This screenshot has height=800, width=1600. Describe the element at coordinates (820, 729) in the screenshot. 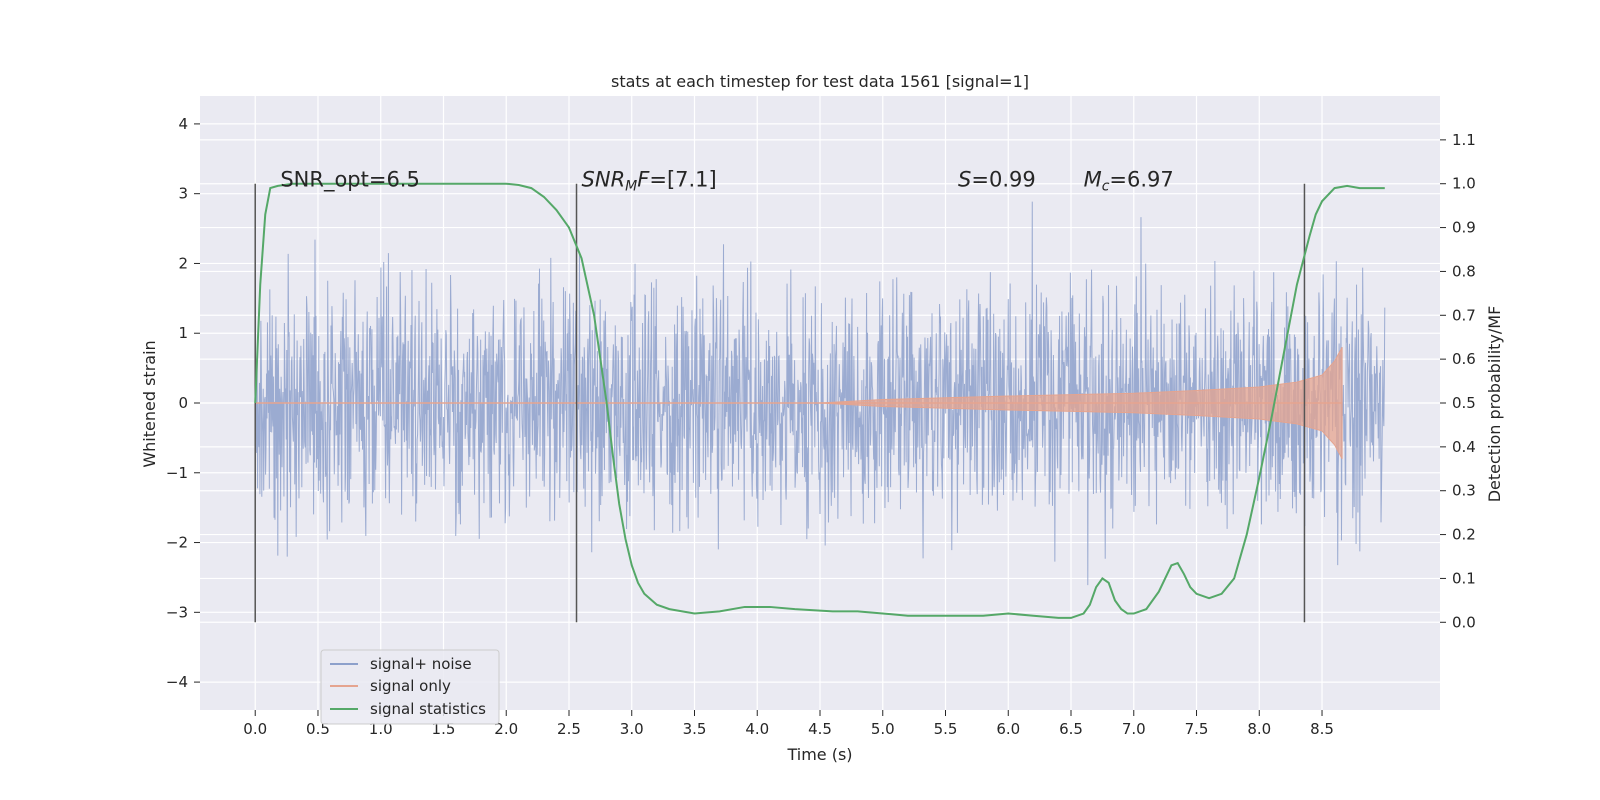

I see `x-tick-label: 4.5` at that location.